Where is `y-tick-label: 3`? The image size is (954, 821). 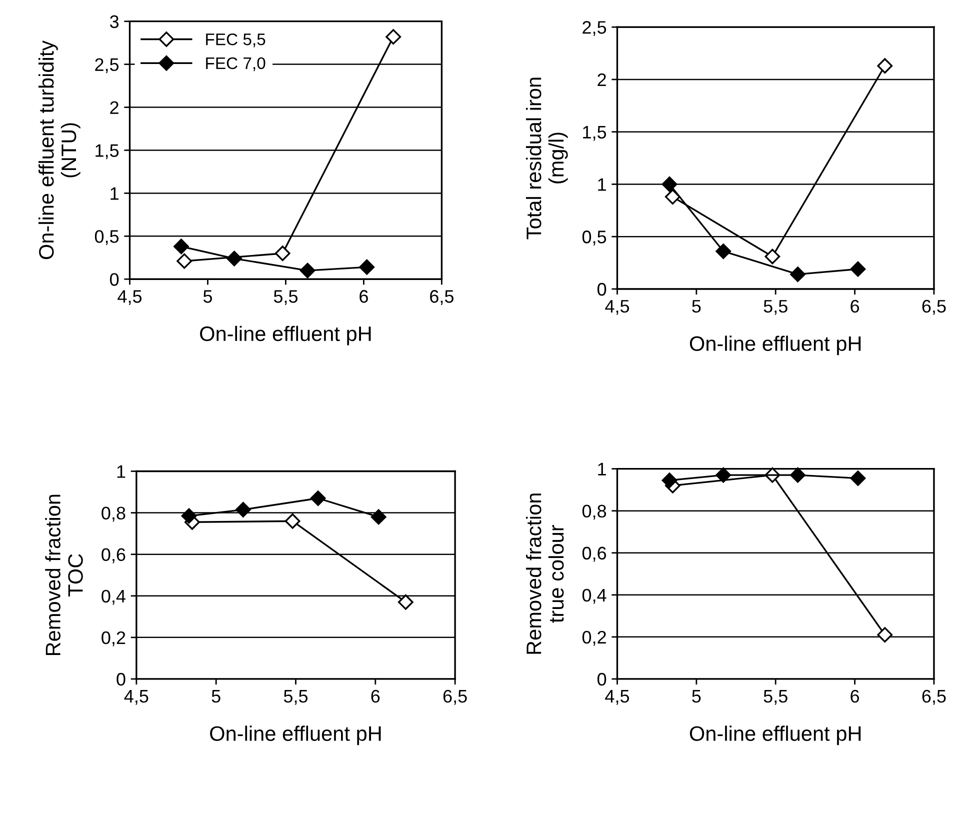
y-tick-label: 3 is located at coordinates (114, 21).